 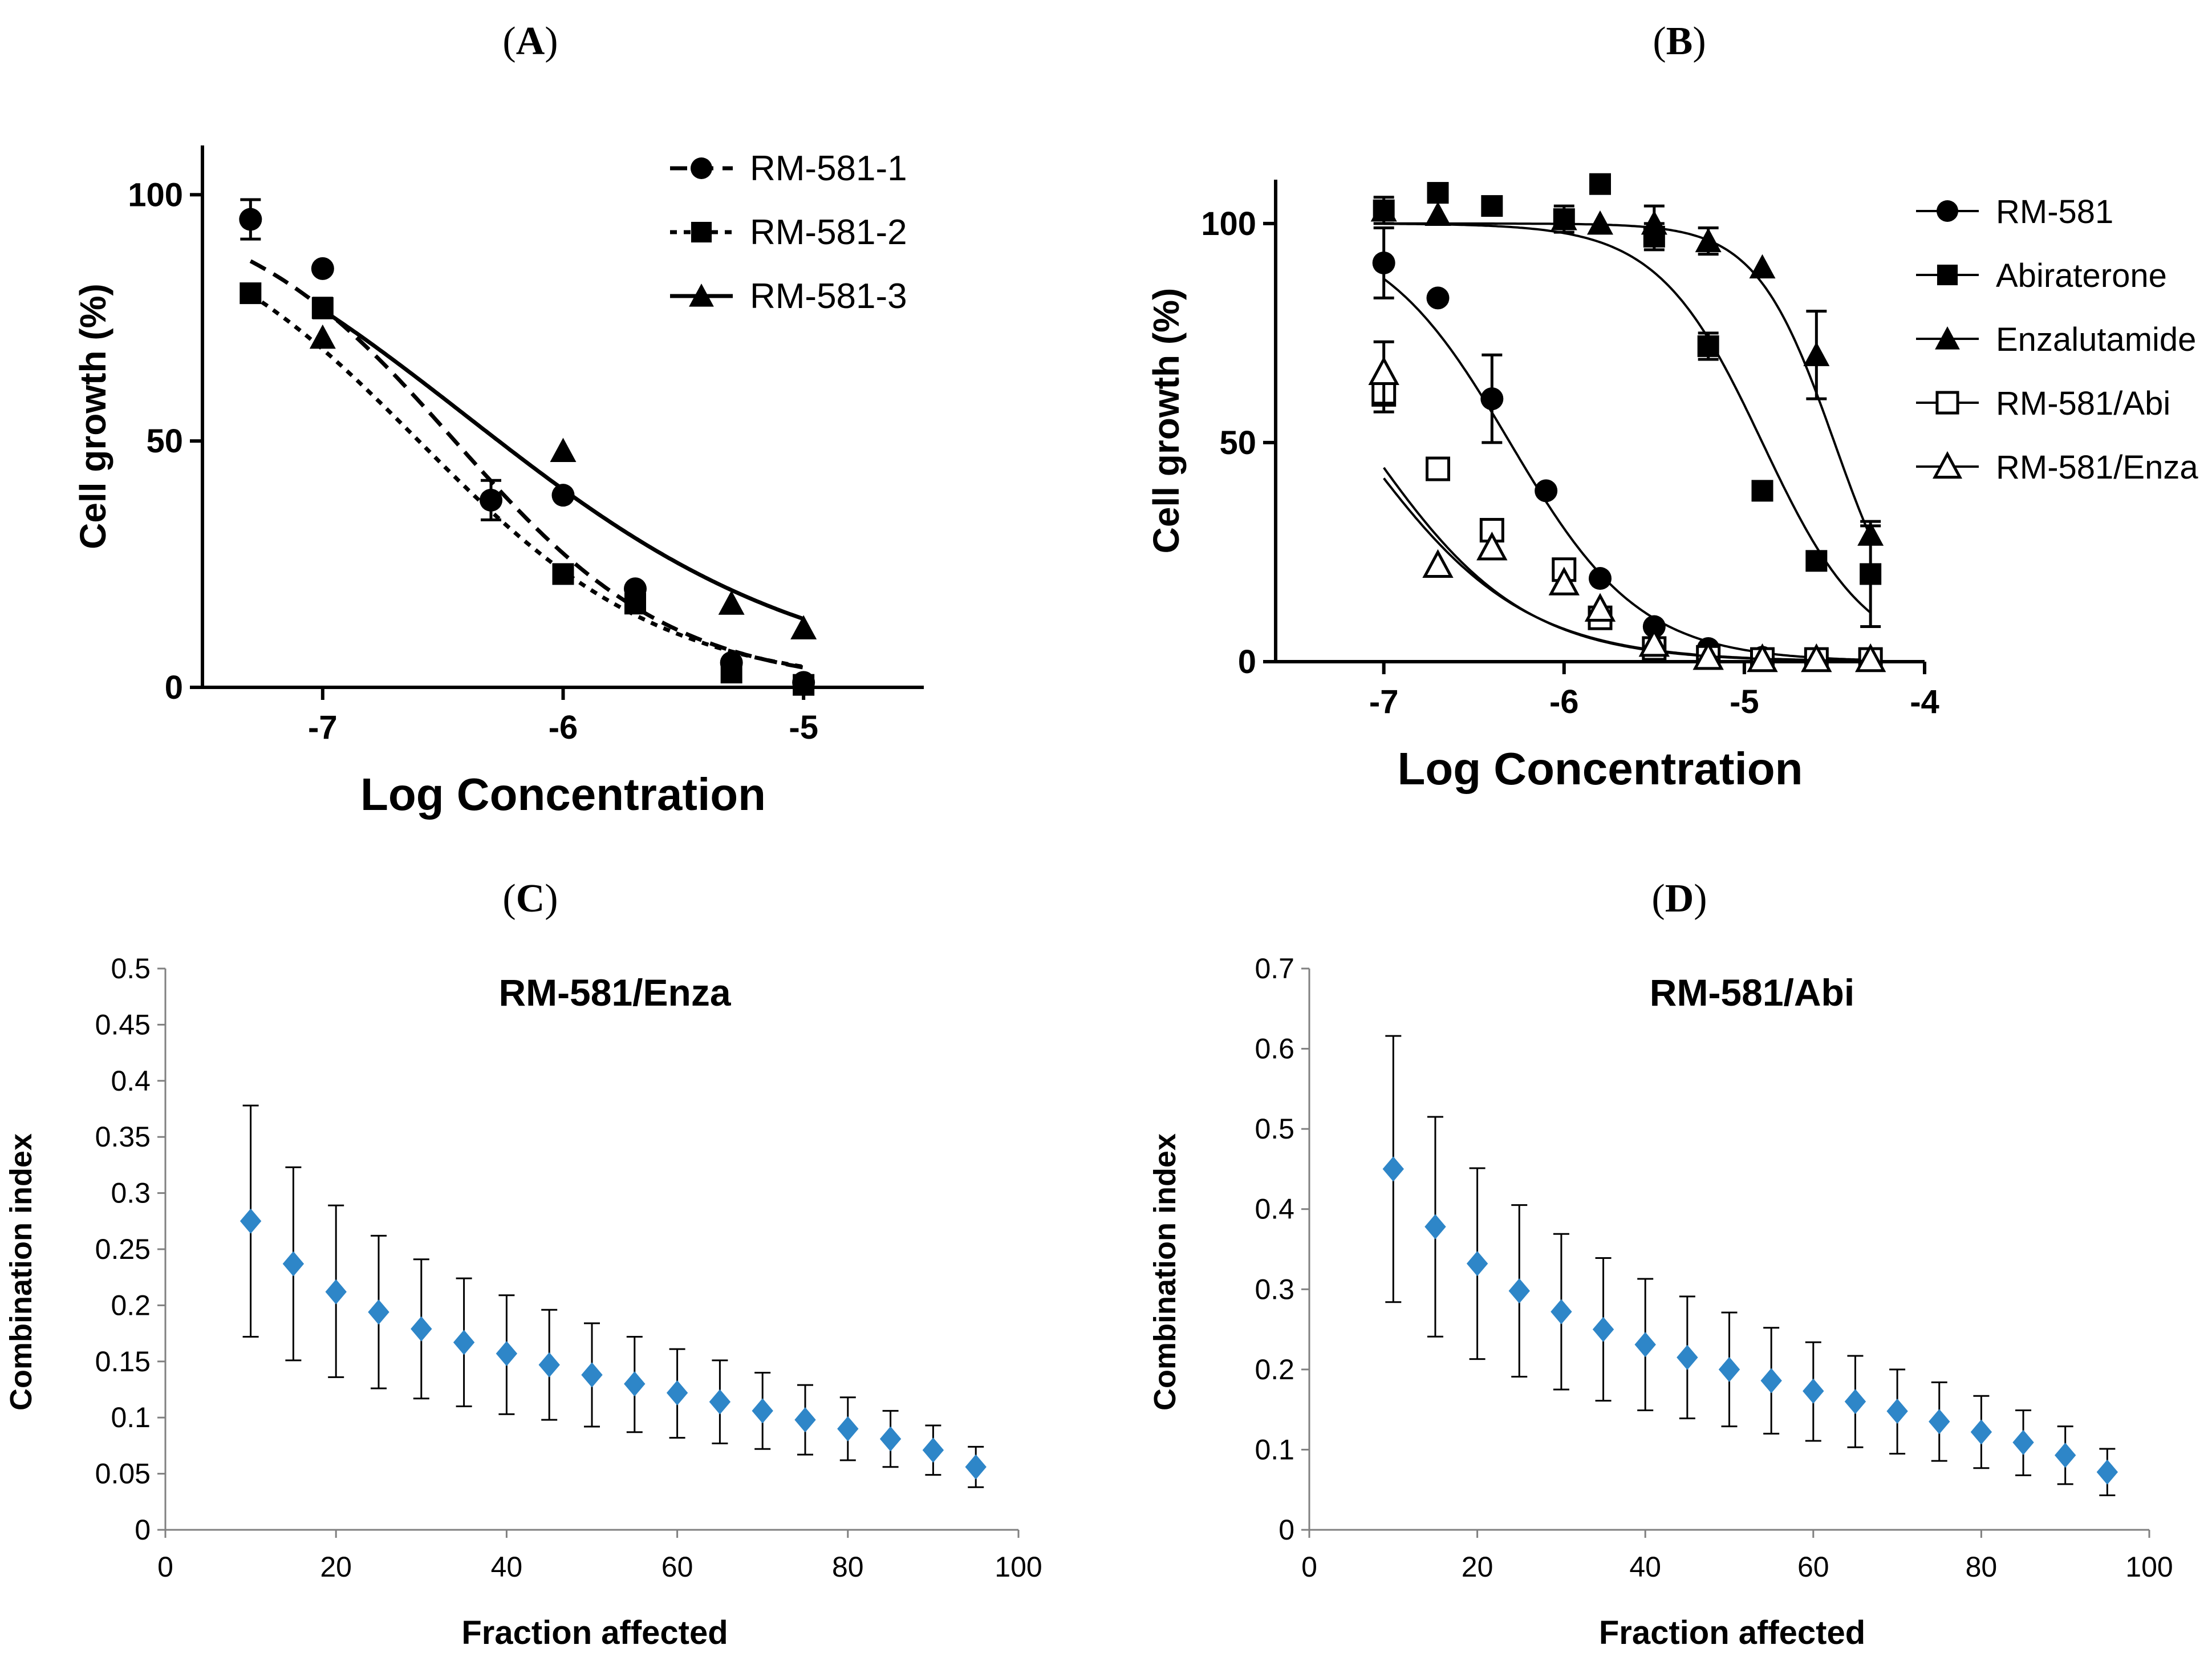 I want to click on panel-label-letter: B, so click(x=1679, y=41).